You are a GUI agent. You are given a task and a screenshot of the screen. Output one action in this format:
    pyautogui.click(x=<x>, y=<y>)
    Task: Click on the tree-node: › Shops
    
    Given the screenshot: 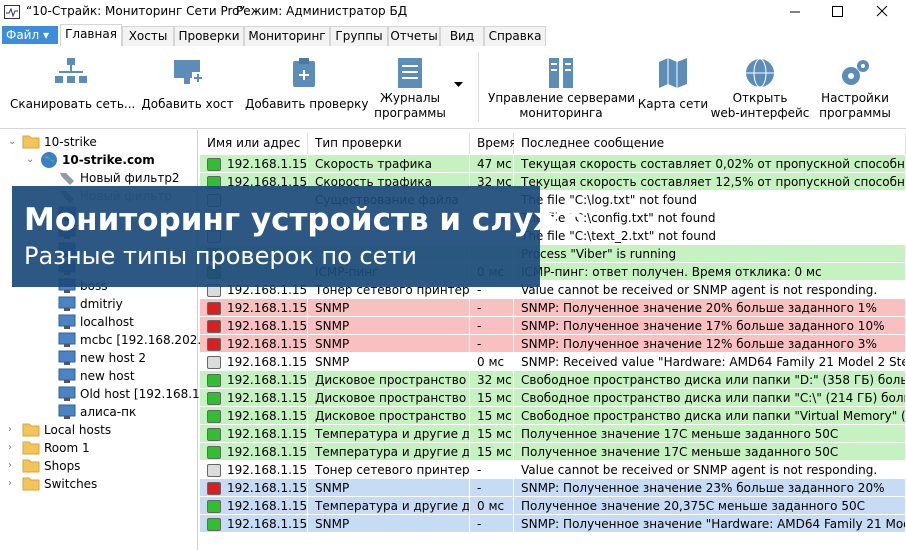 What is the action you would take?
    pyautogui.click(x=98, y=466)
    